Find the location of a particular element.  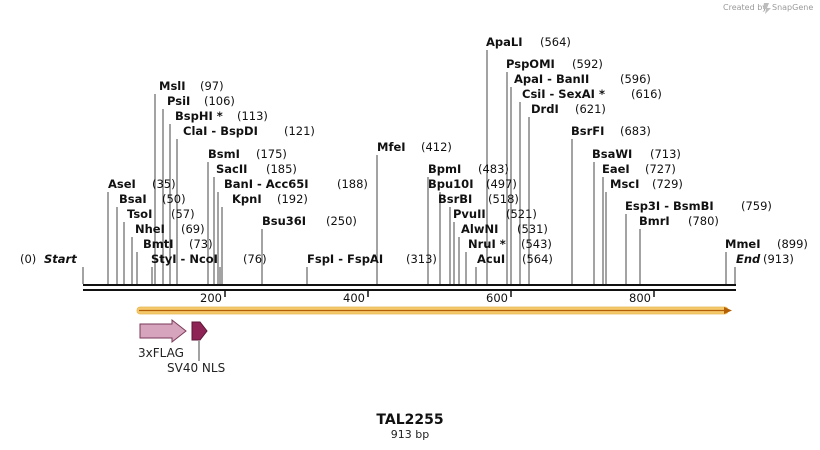

site-pos-asei: (35) is located at coordinates (164, 184).